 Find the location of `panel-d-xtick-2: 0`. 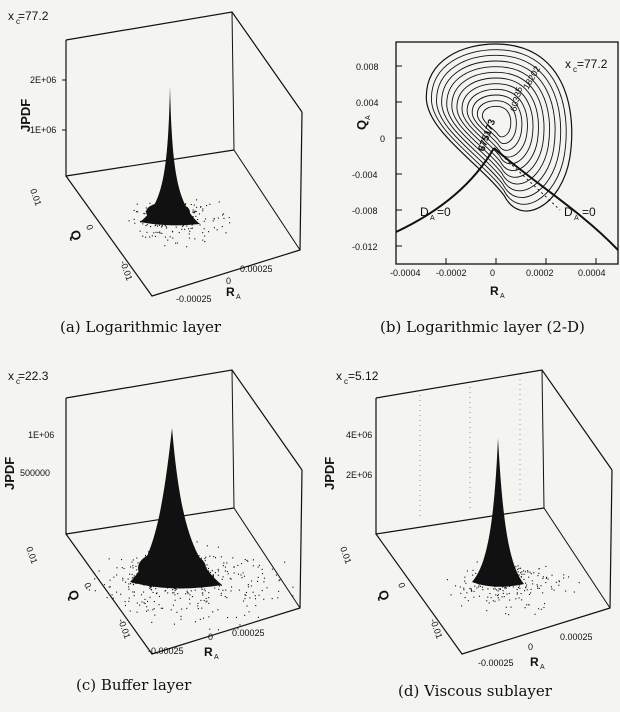

panel-d-xtick-2: 0 is located at coordinates (530, 647).